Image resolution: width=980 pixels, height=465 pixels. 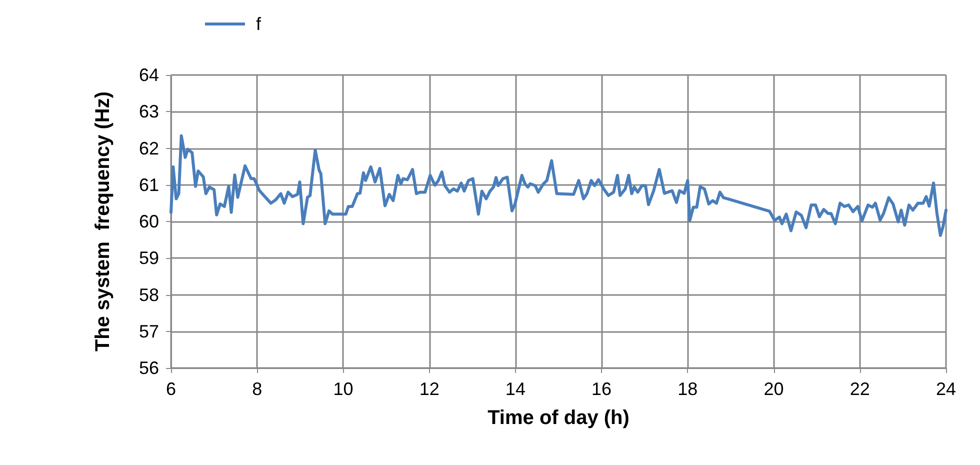 I want to click on x-tick-label: 12, so click(x=429, y=389).